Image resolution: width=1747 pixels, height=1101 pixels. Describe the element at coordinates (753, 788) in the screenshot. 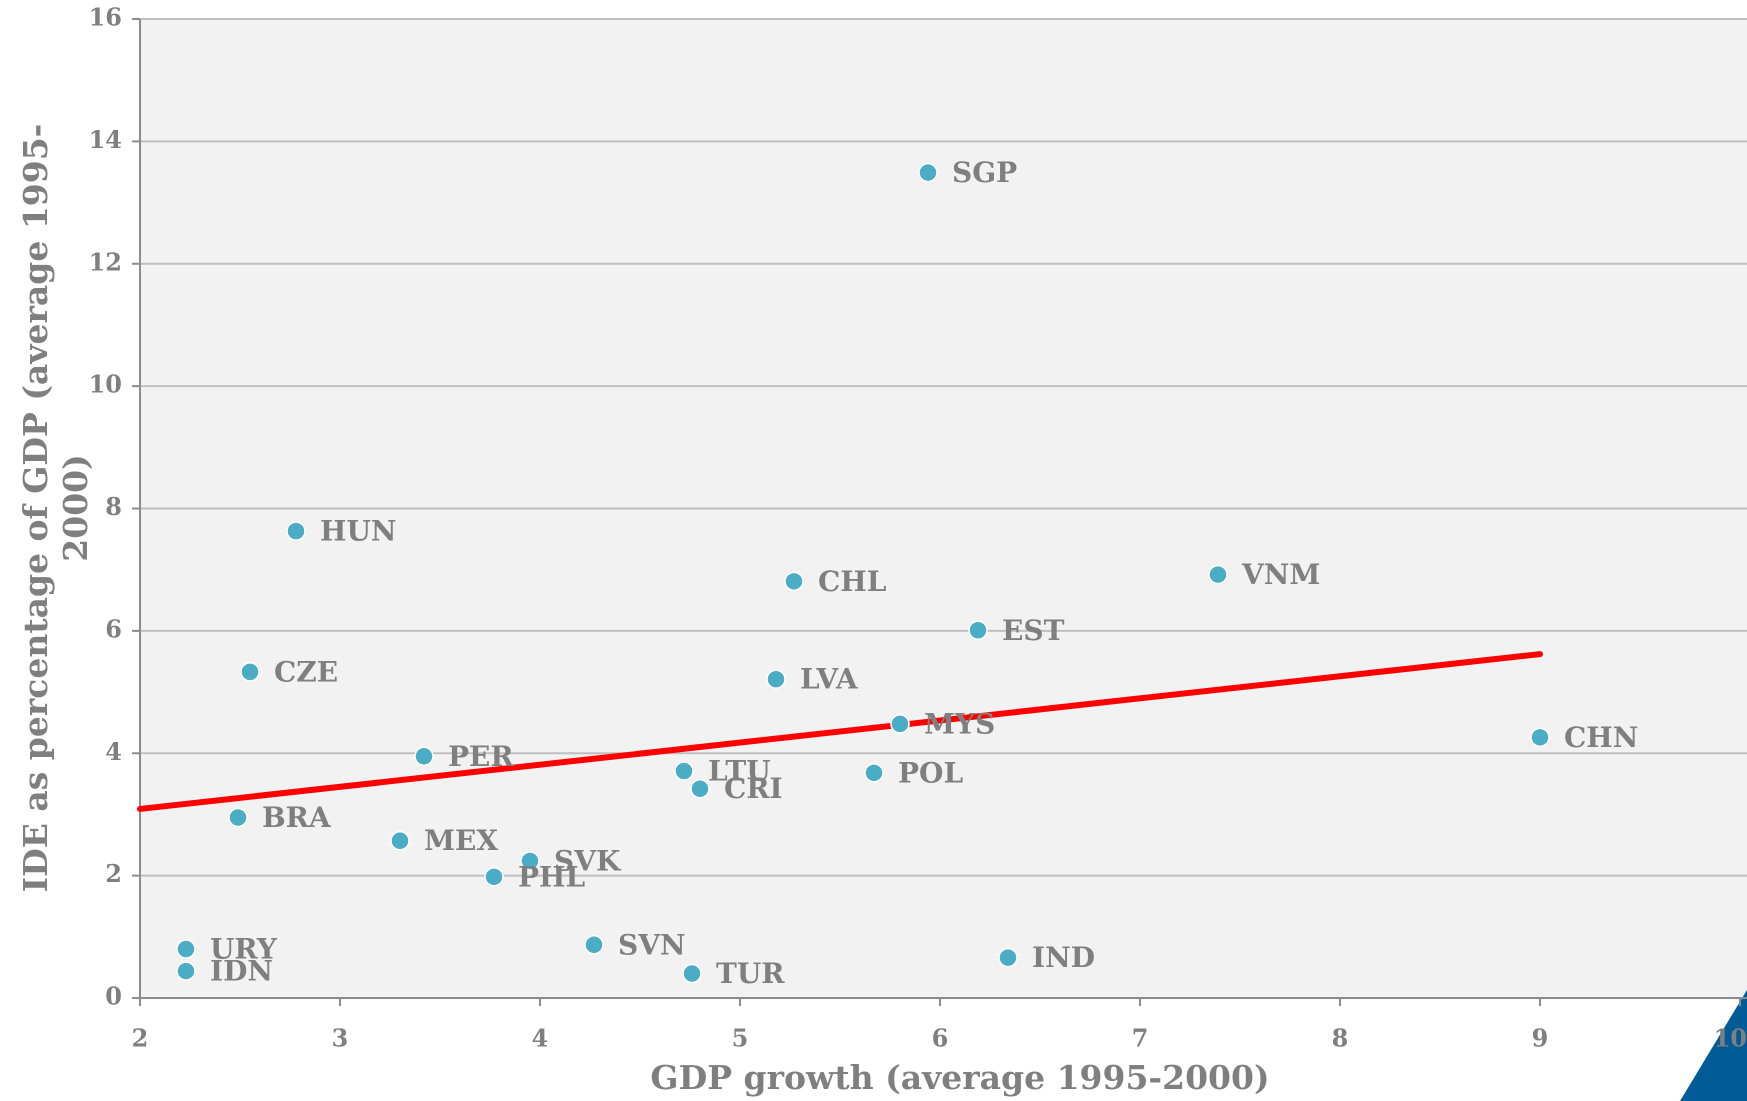

I see `point-label: CRI` at that location.